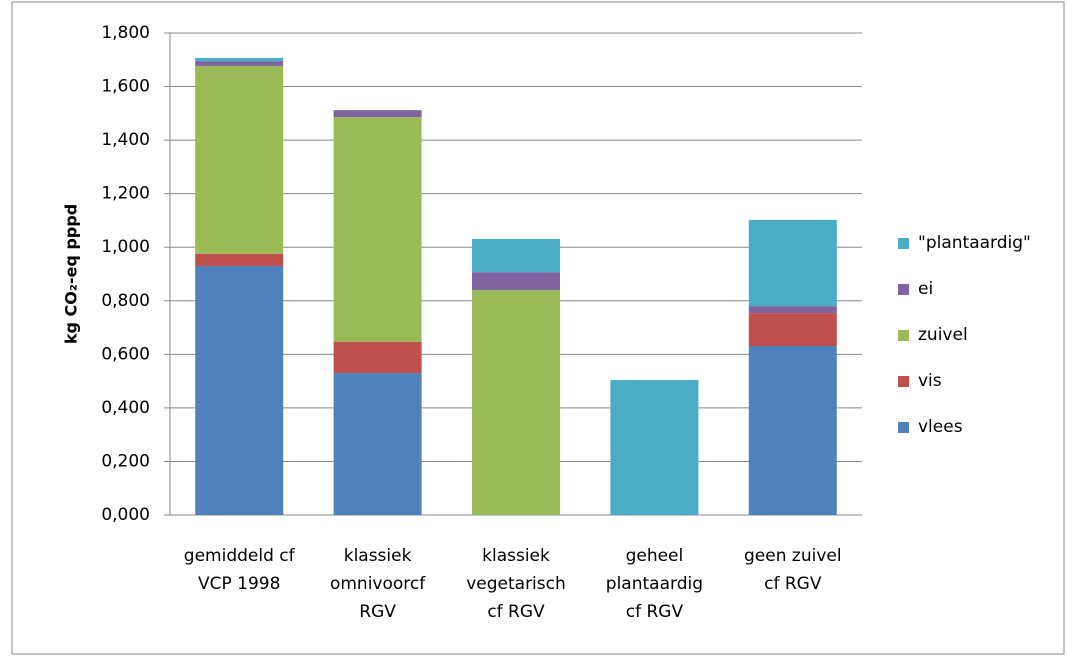 The width and height of the screenshot is (1067, 656). I want to click on legend-label: vis, so click(930, 381).